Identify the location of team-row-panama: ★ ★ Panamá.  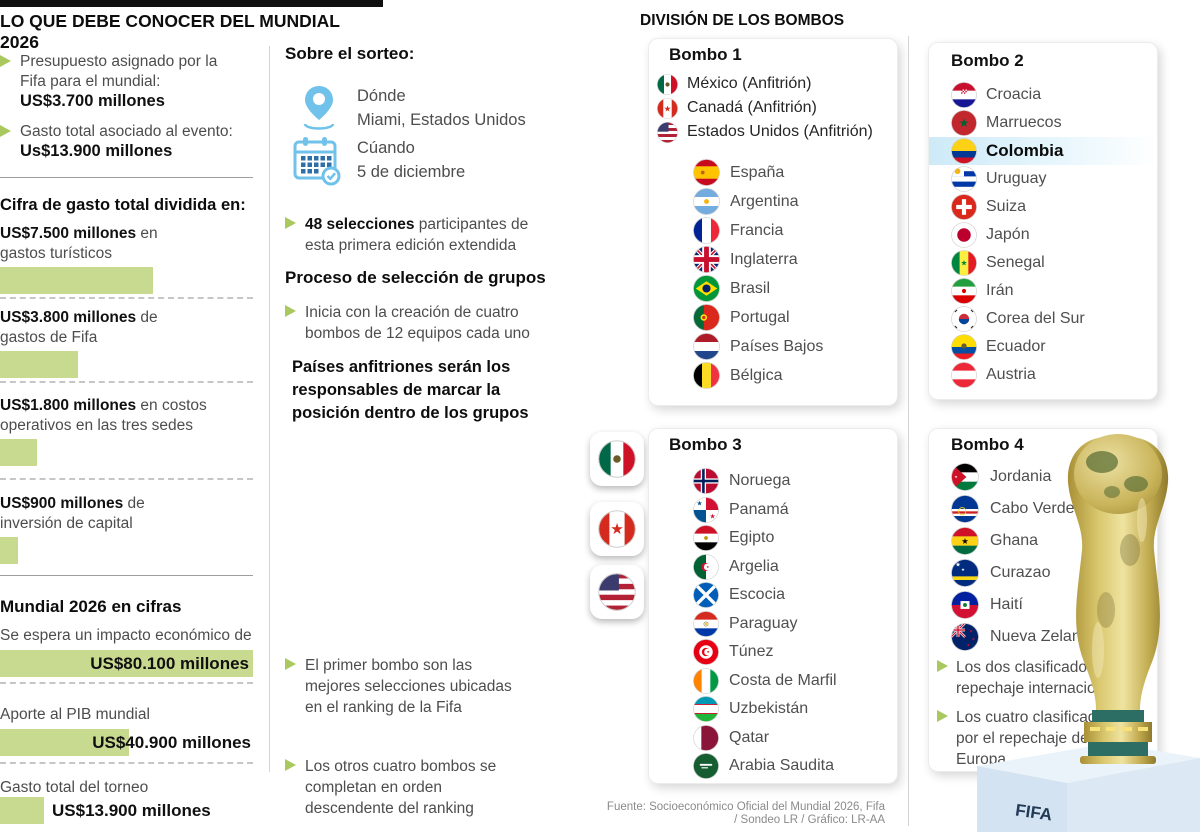
(790, 510).